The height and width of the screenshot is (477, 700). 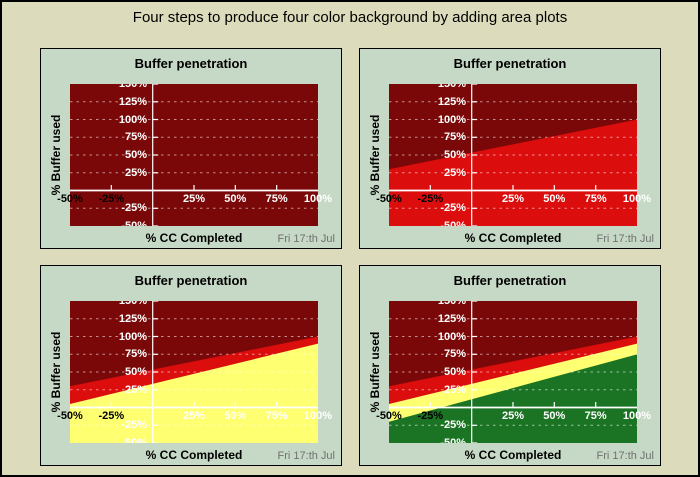 I want to click on zone-green, so click(x=513, y=398).